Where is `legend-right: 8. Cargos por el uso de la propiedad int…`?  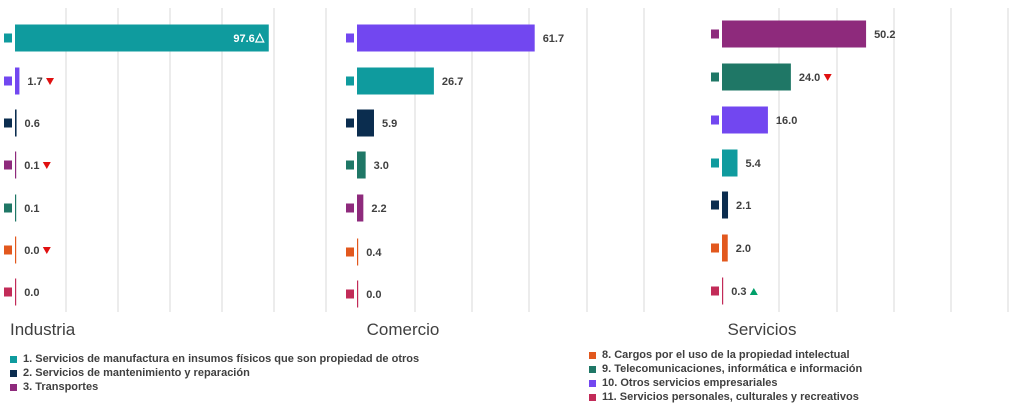 legend-right: 8. Cargos por el uso de la propiedad int… is located at coordinates (725, 376).